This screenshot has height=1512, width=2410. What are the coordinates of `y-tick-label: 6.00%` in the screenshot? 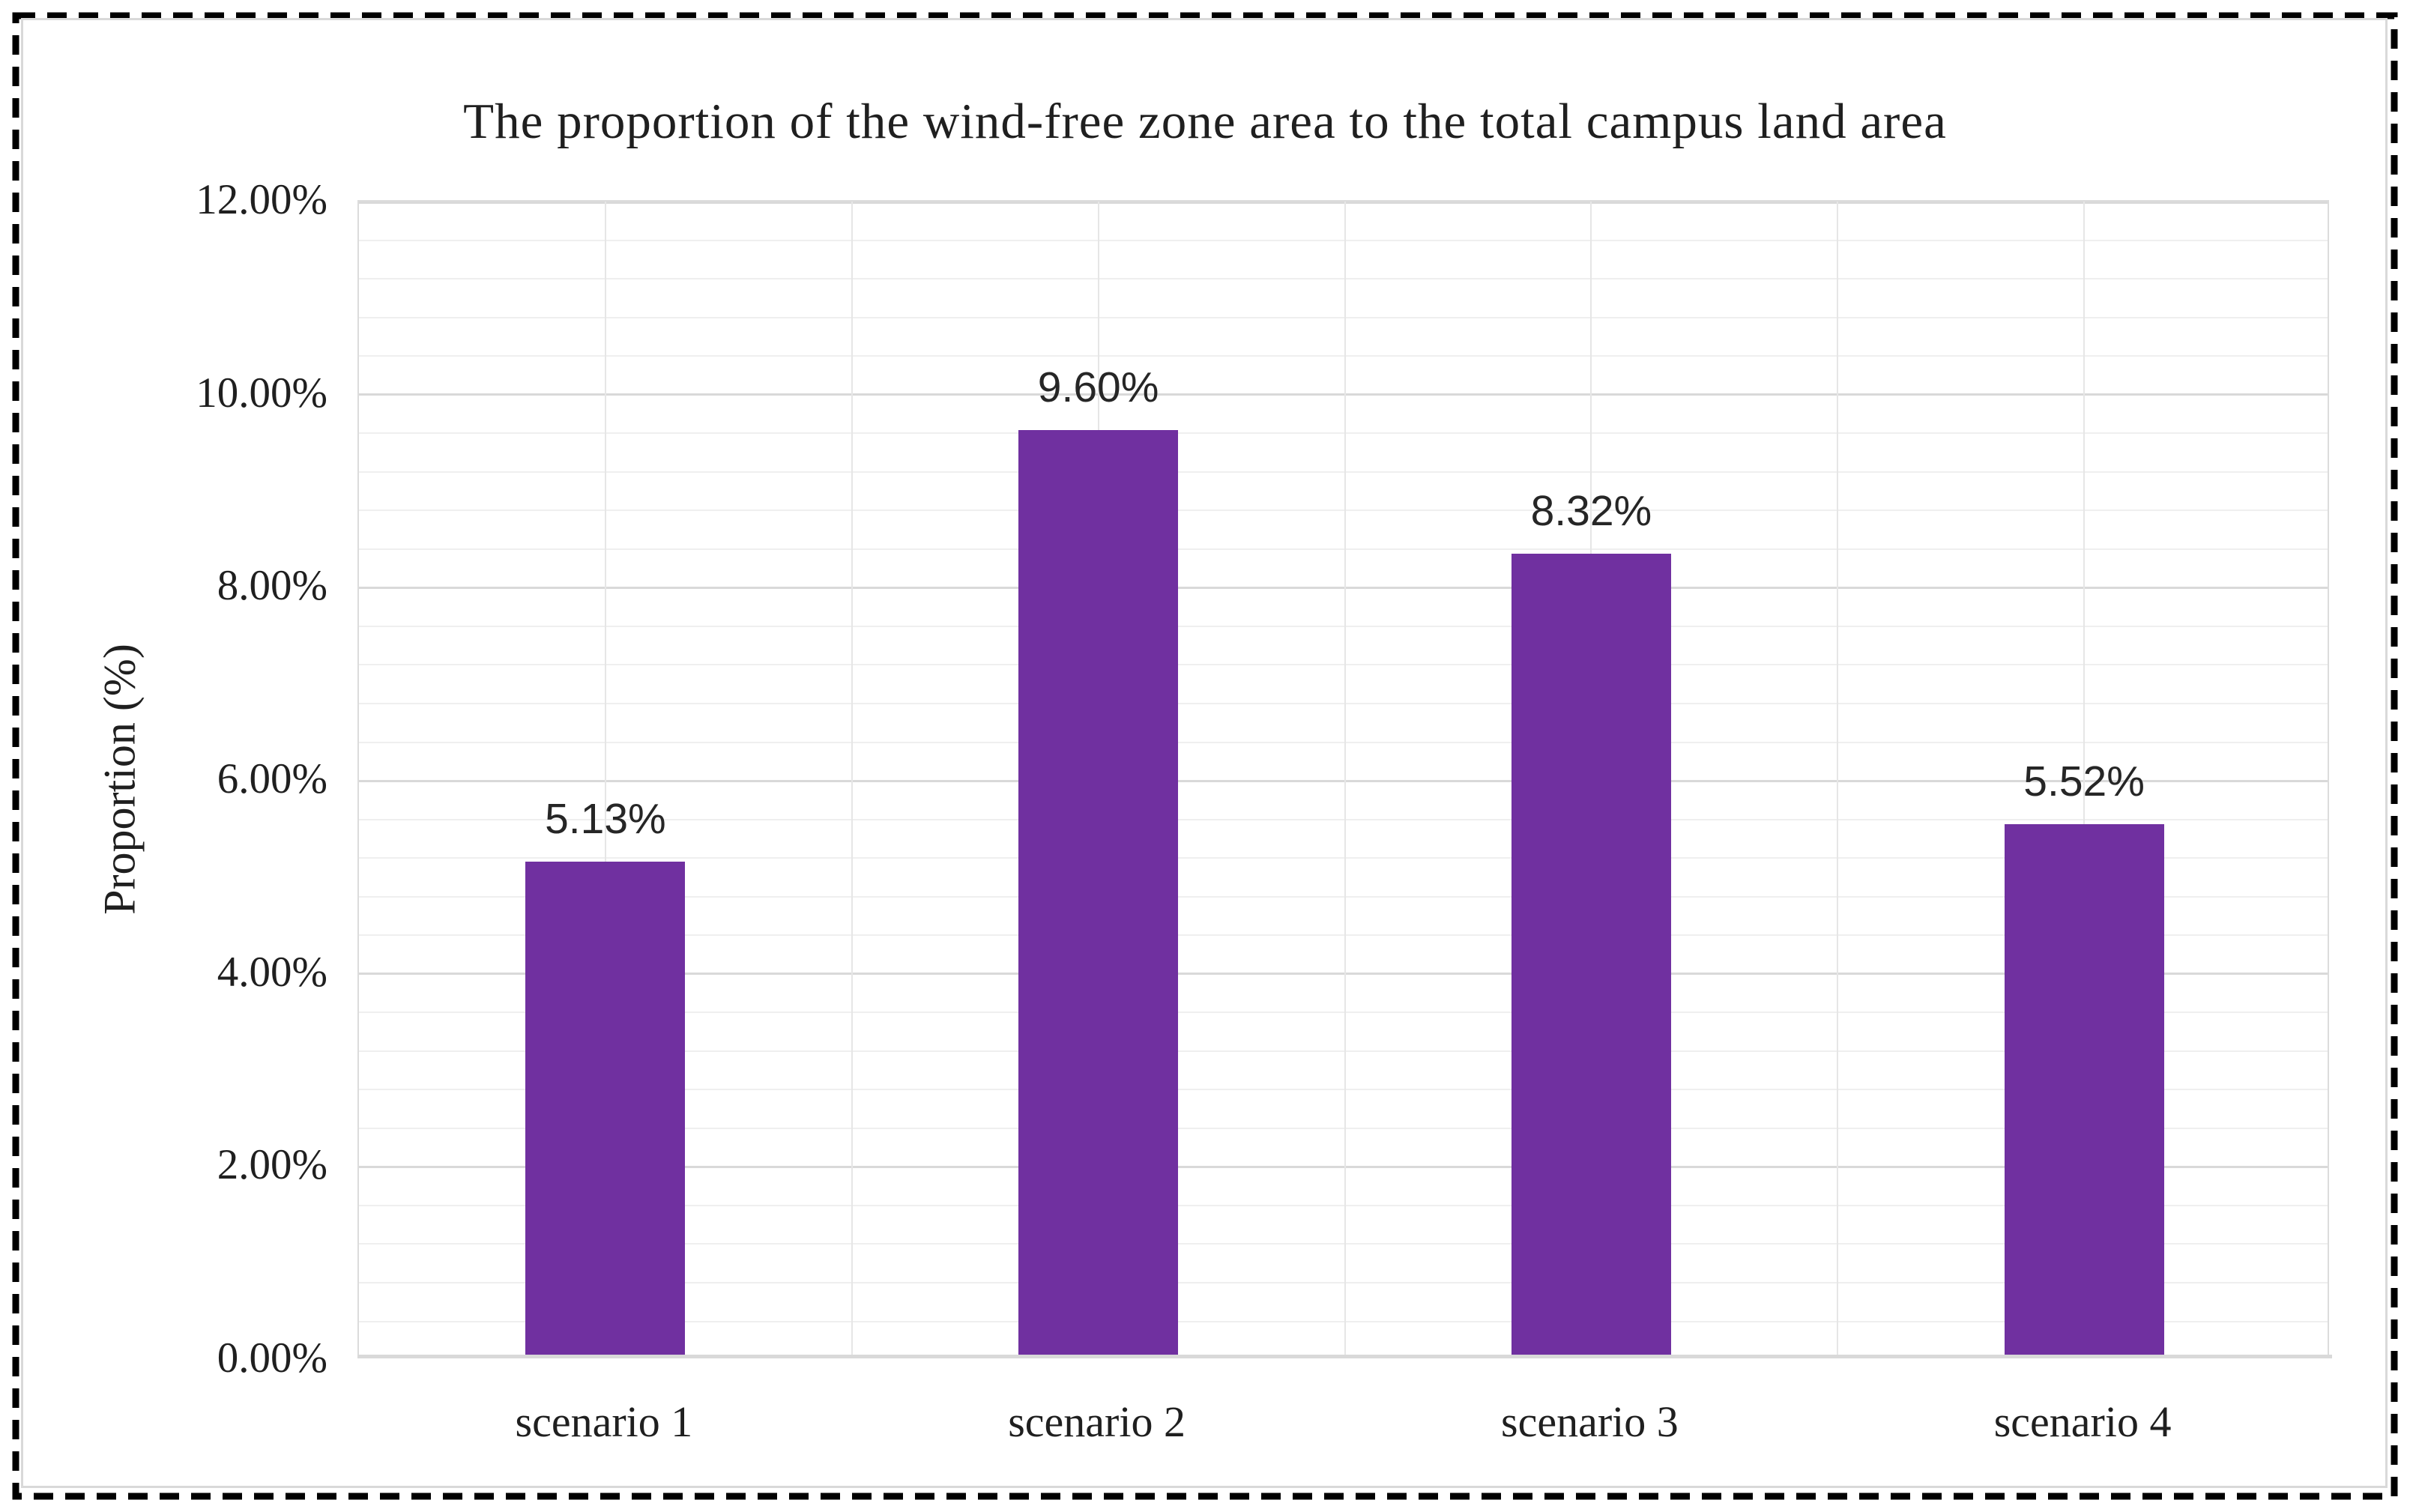 It's located at (272, 778).